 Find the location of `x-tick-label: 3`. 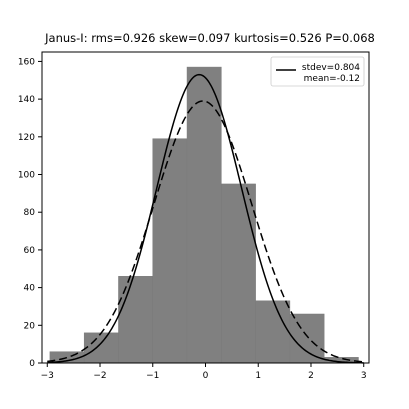

x-tick-label: 3 is located at coordinates (364, 376).